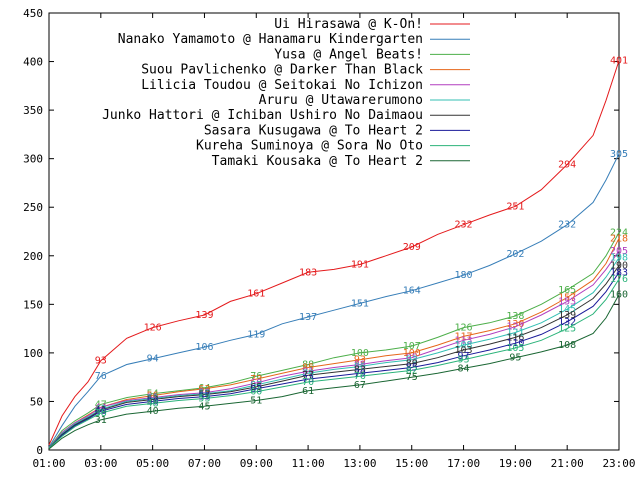 This screenshot has height=480, width=640. What do you see at coordinates (153, 359) in the screenshot?
I see `data-label: 94` at bounding box center [153, 359].